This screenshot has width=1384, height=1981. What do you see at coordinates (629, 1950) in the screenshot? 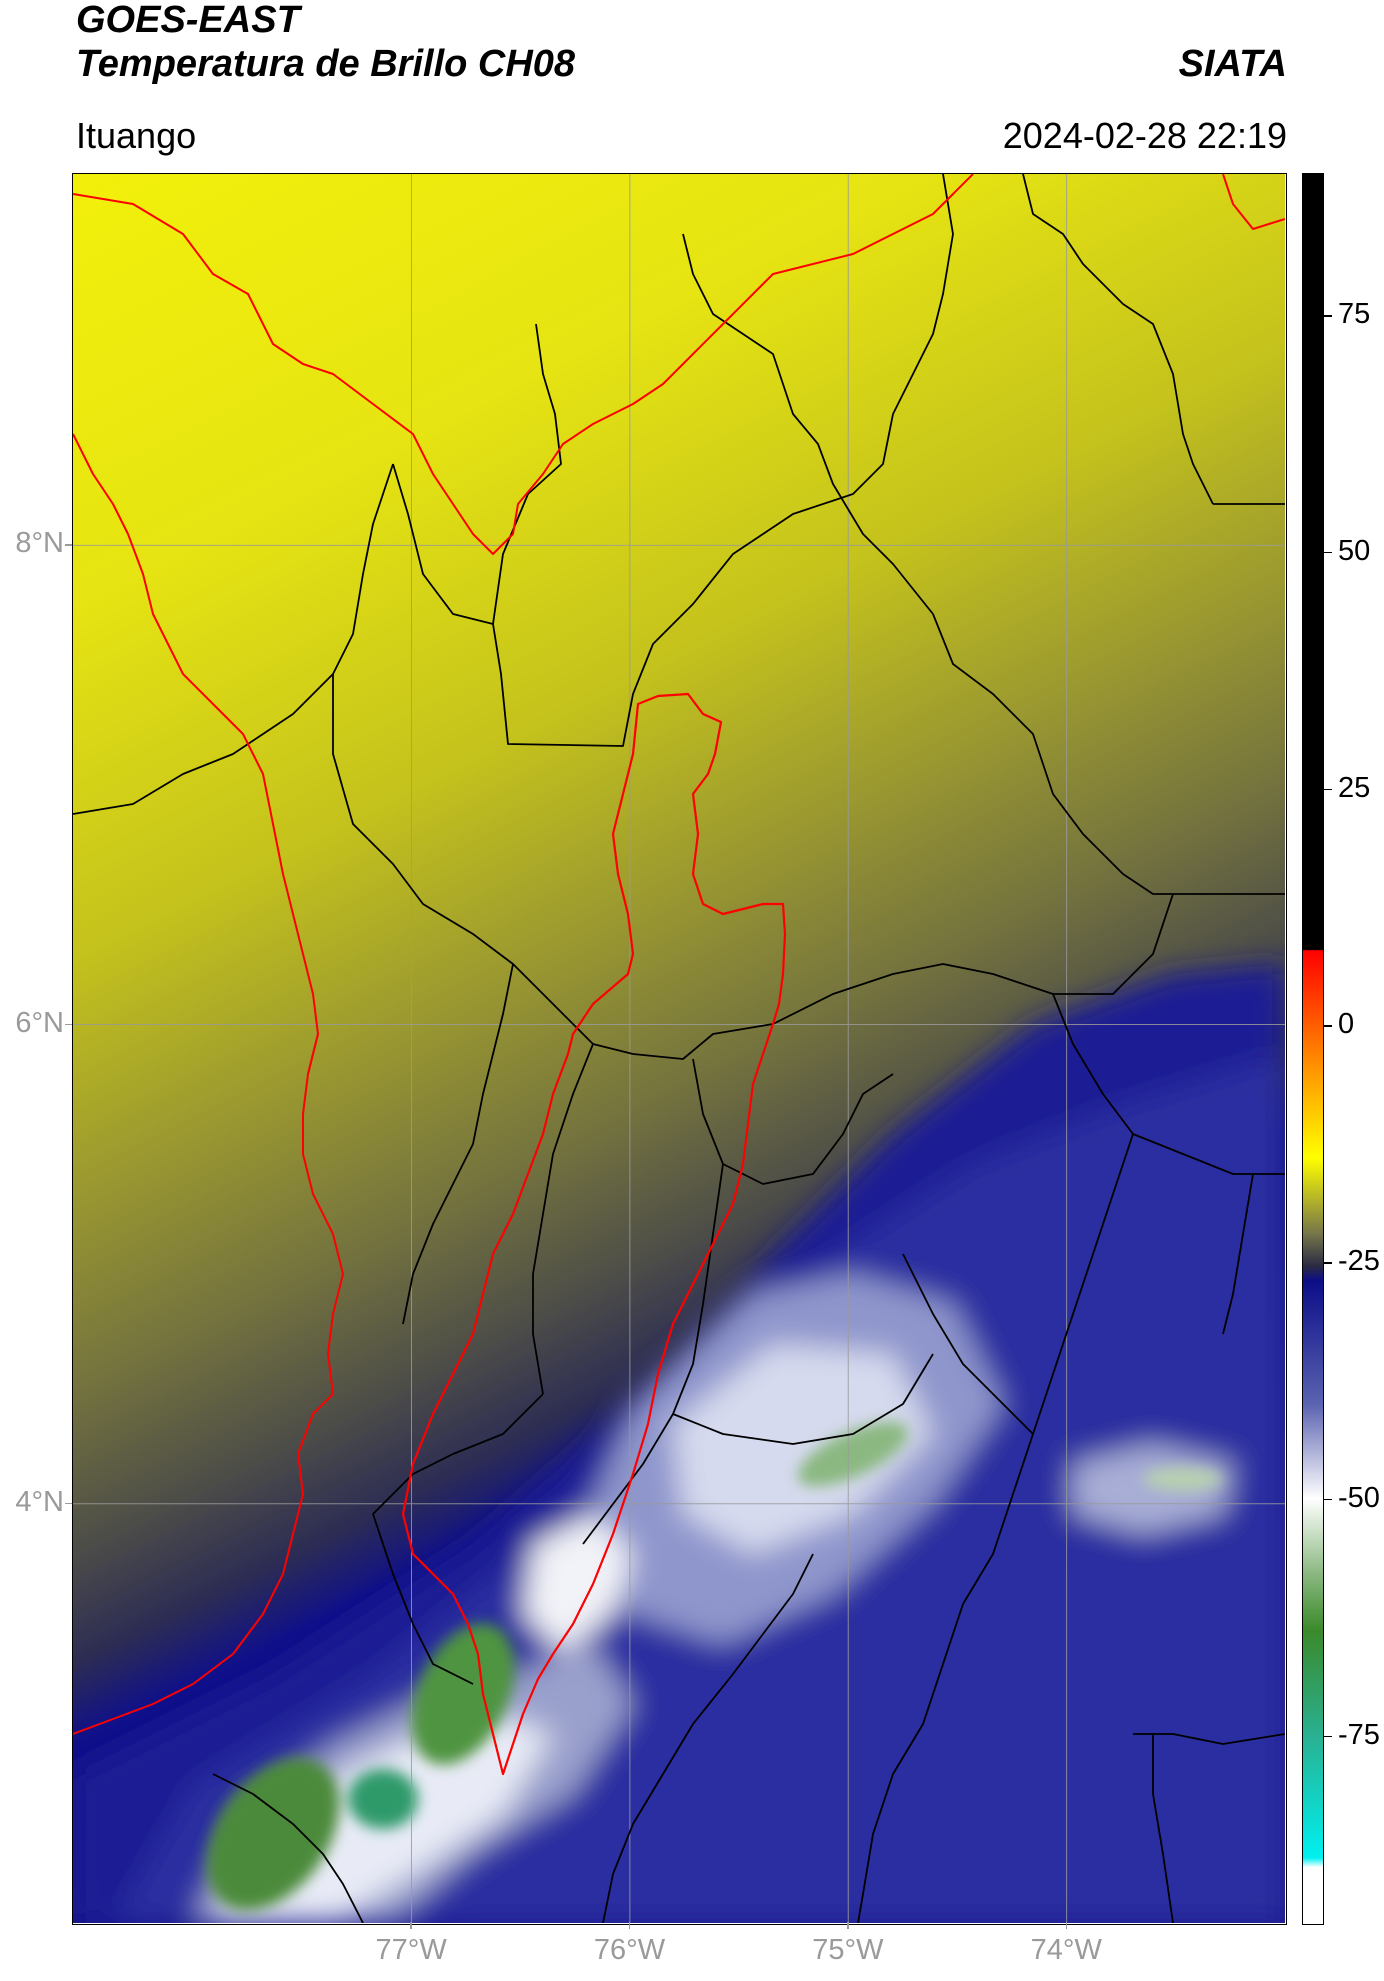
I see `lon-label-76w: 76°W` at bounding box center [629, 1950].